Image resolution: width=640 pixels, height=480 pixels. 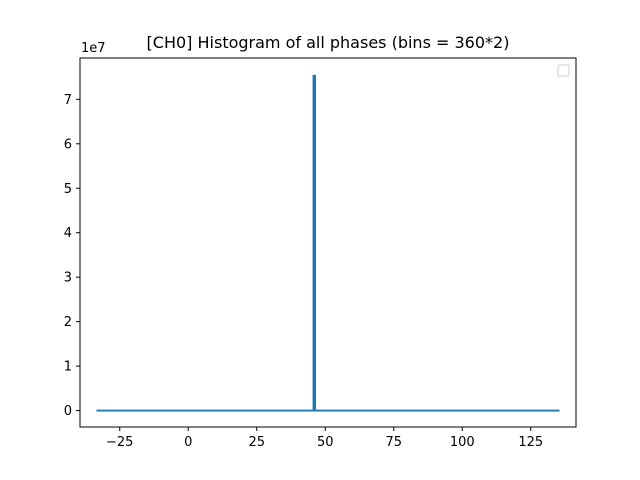 What do you see at coordinates (68, 411) in the screenshot?
I see `y-tick-label: 0` at bounding box center [68, 411].